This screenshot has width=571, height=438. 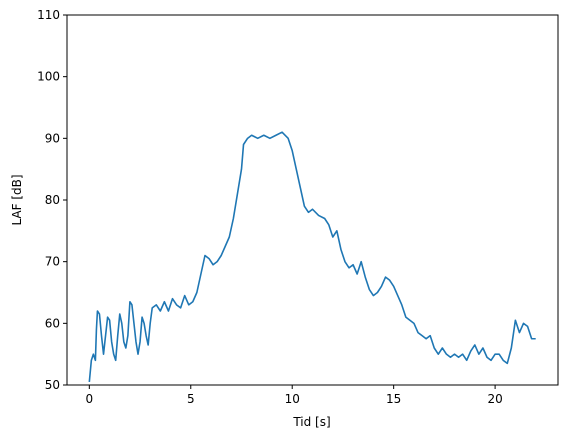 I want to click on x-tick-label: 10, so click(x=292, y=399).